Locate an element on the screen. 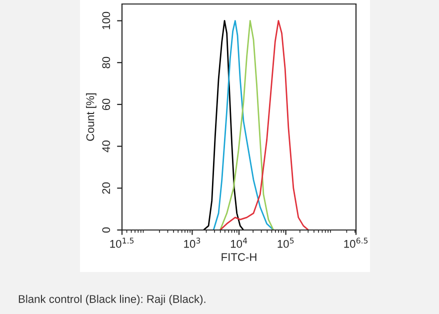  x-tick-label: 10$^{5}$ is located at coordinates (286, 243).